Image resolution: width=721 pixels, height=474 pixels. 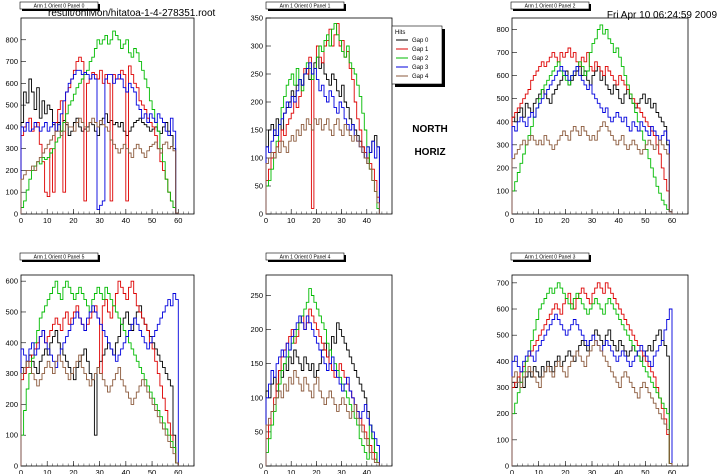 What do you see at coordinates (550, 7) in the screenshot?
I see `panel-title: Arm 1 Orient 0 Panel 2` at bounding box center [550, 7].